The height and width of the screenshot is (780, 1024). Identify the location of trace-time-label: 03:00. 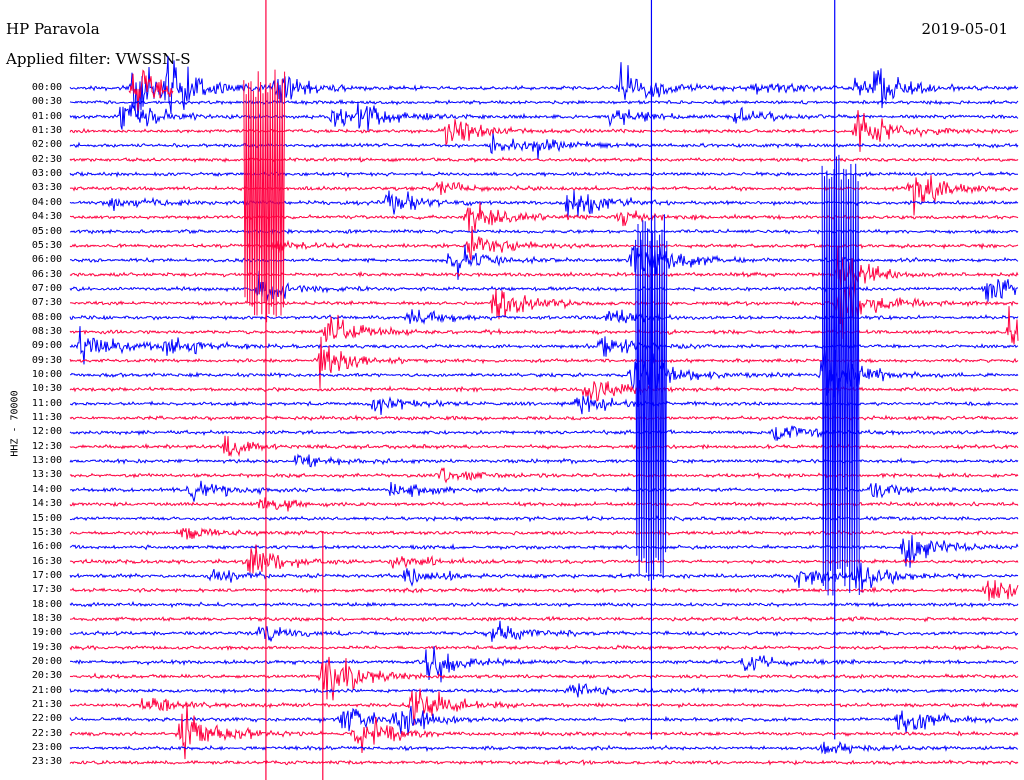
(46, 174).